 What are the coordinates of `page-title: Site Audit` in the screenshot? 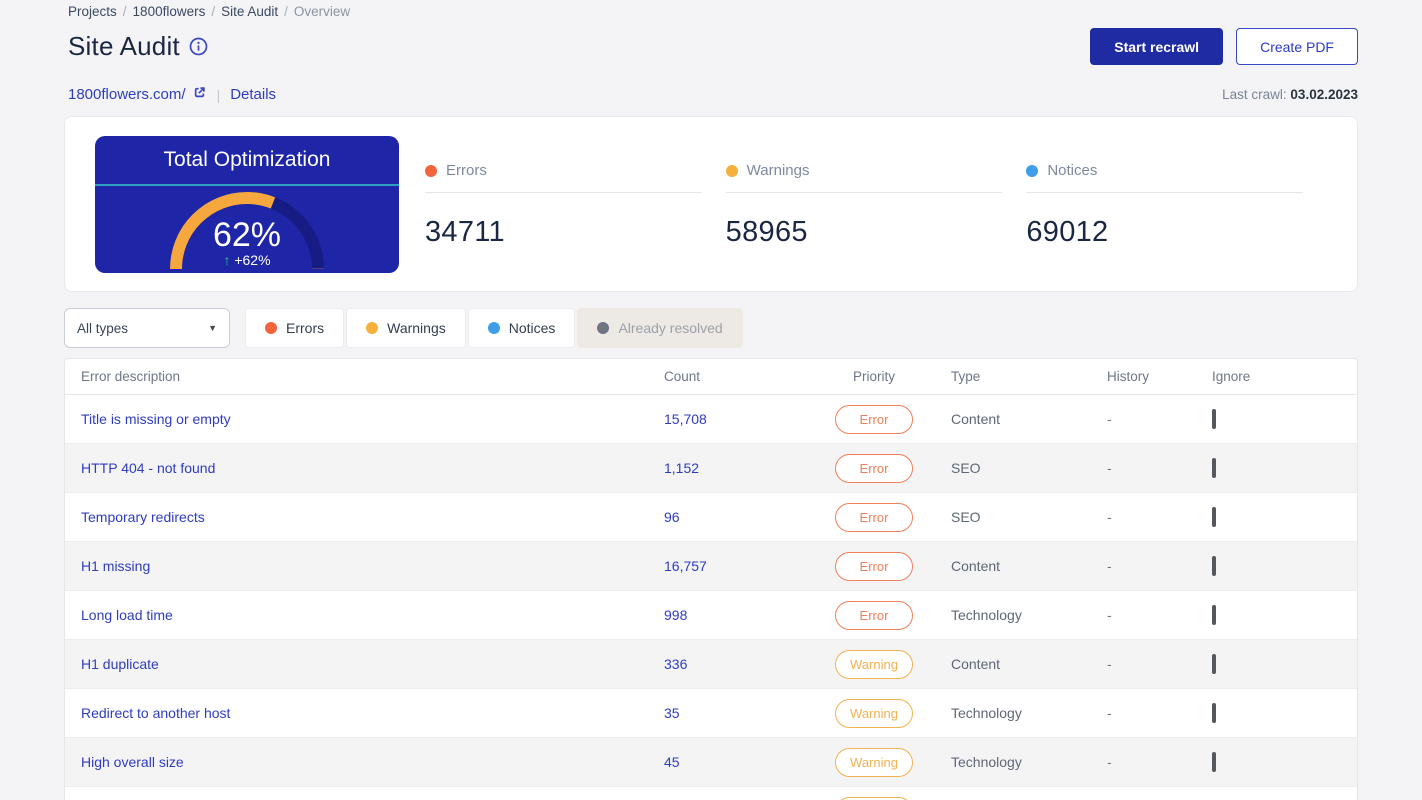 It's located at (124, 46).